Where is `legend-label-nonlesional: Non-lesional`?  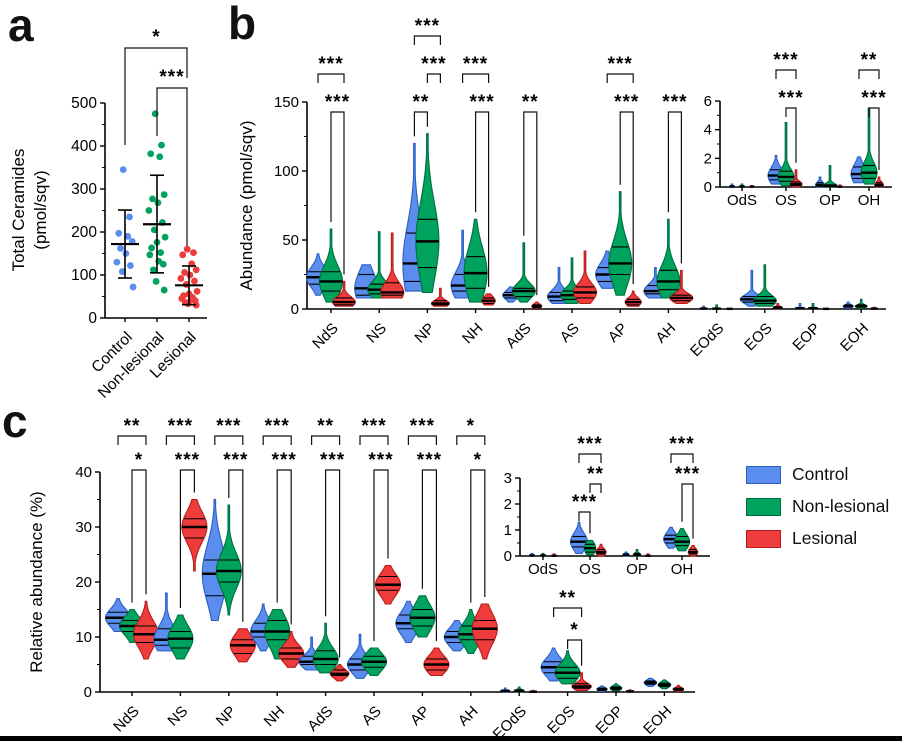
legend-label-nonlesional: Non-lesional is located at coordinates (841, 506).